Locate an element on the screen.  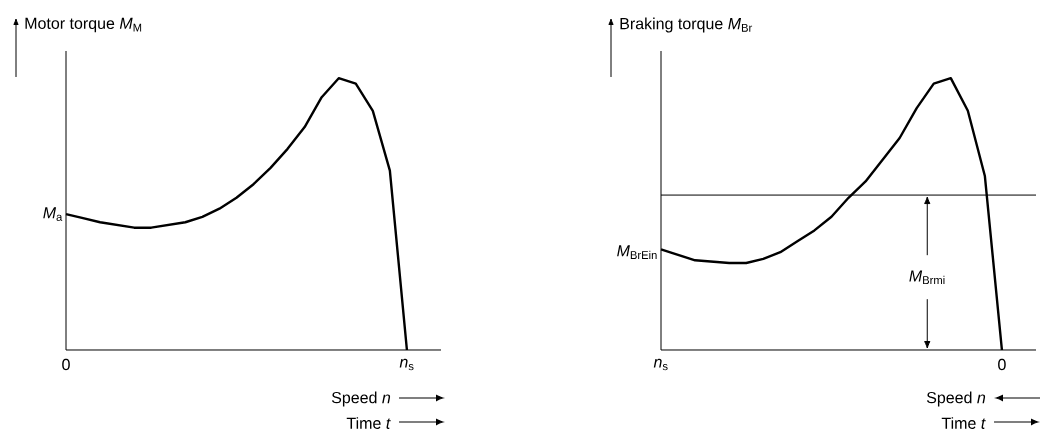
y-axis-title: Motor torque M$_{M}$ is located at coordinates (83, 25).